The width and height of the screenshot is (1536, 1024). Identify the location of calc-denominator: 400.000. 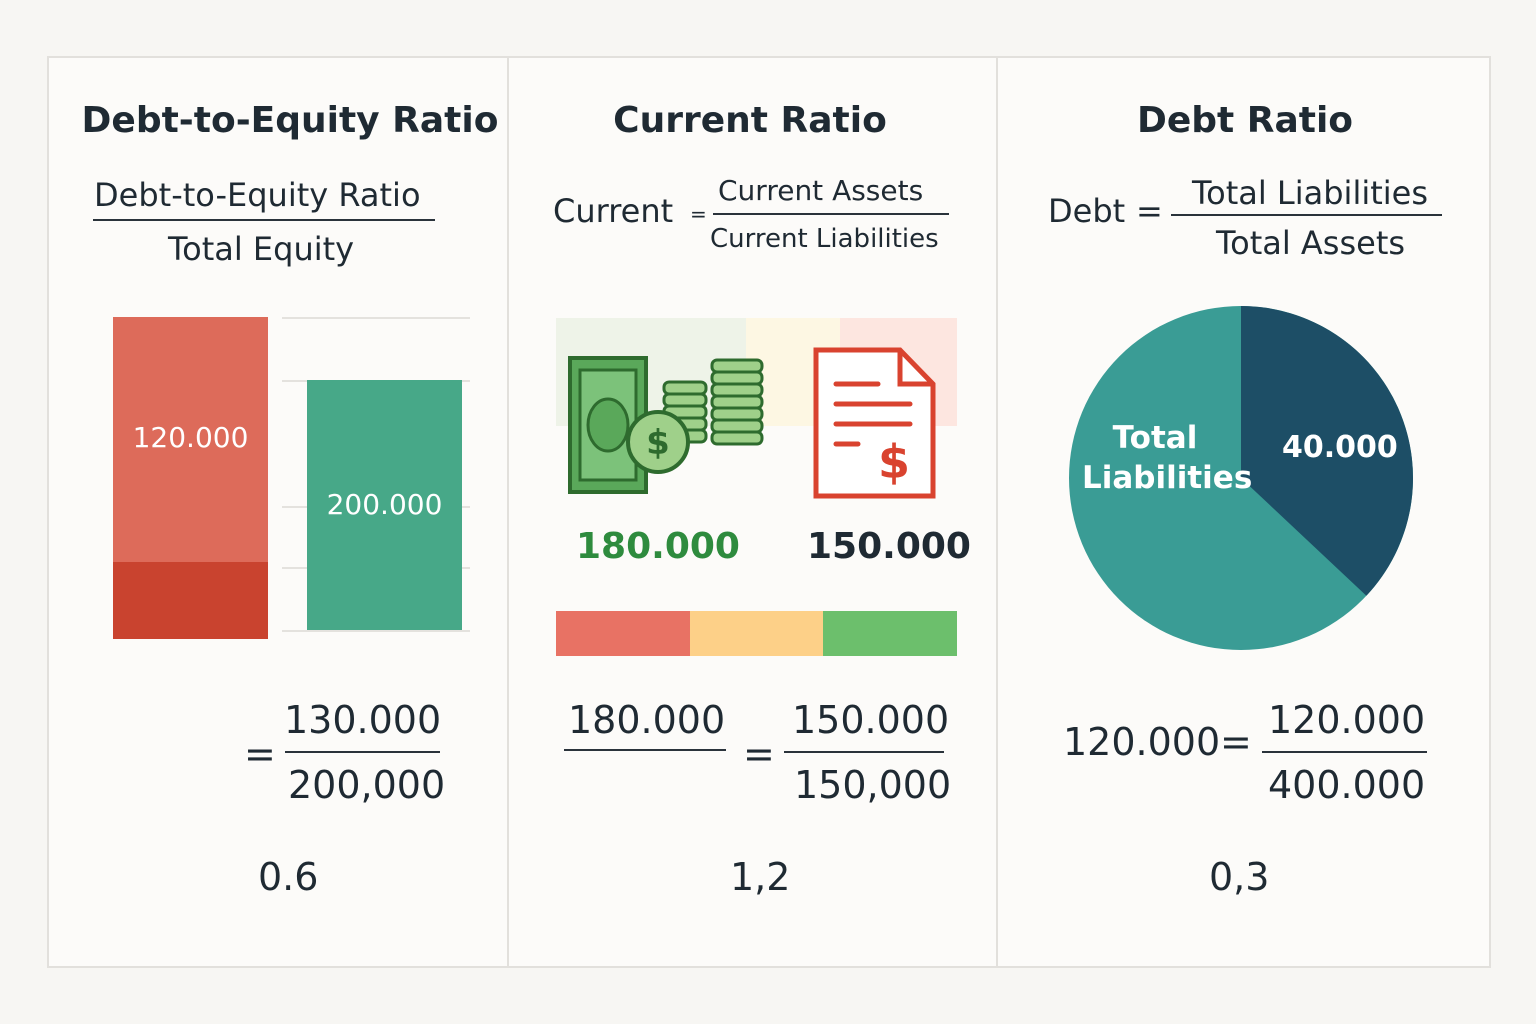
(1347, 785).